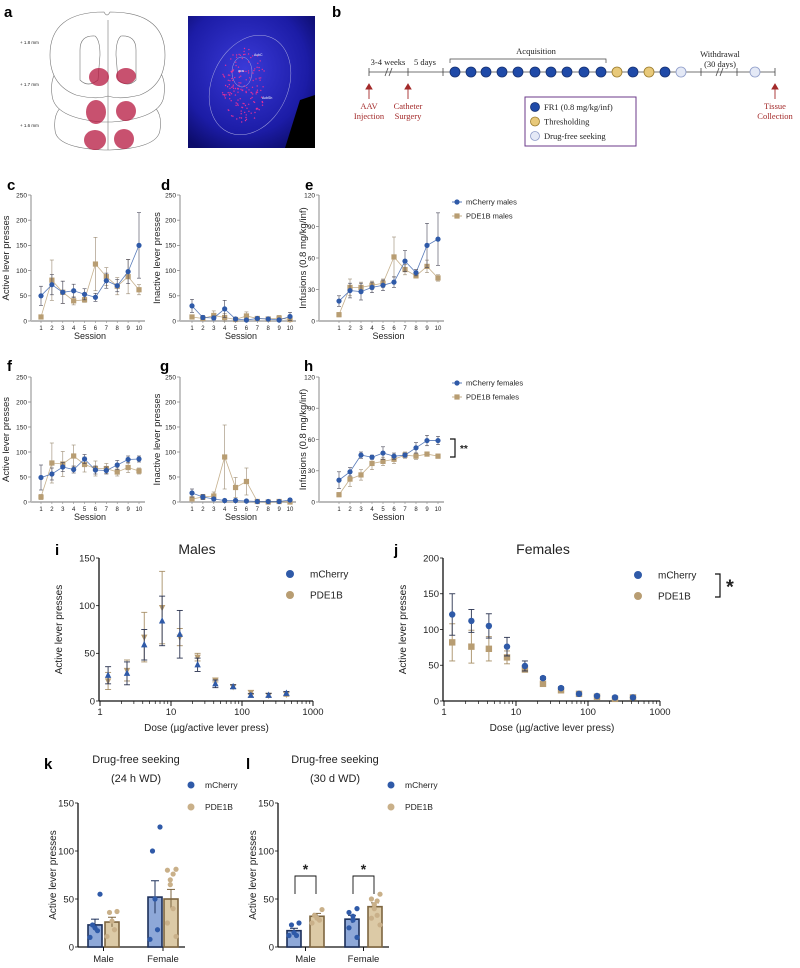 The height and width of the screenshot is (968, 800). Describe the element at coordinates (649, 72) in the screenshot. I see `session-circle-thresholding` at that location.